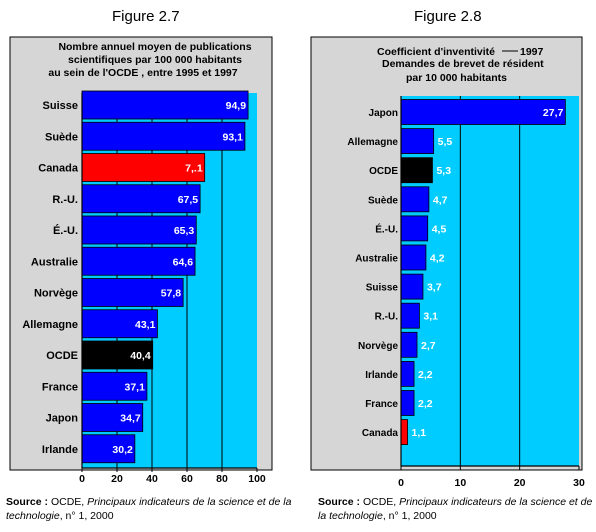 The image size is (596, 532). Describe the element at coordinates (579, 483) in the screenshot. I see `x-tick-label: 30` at that location.